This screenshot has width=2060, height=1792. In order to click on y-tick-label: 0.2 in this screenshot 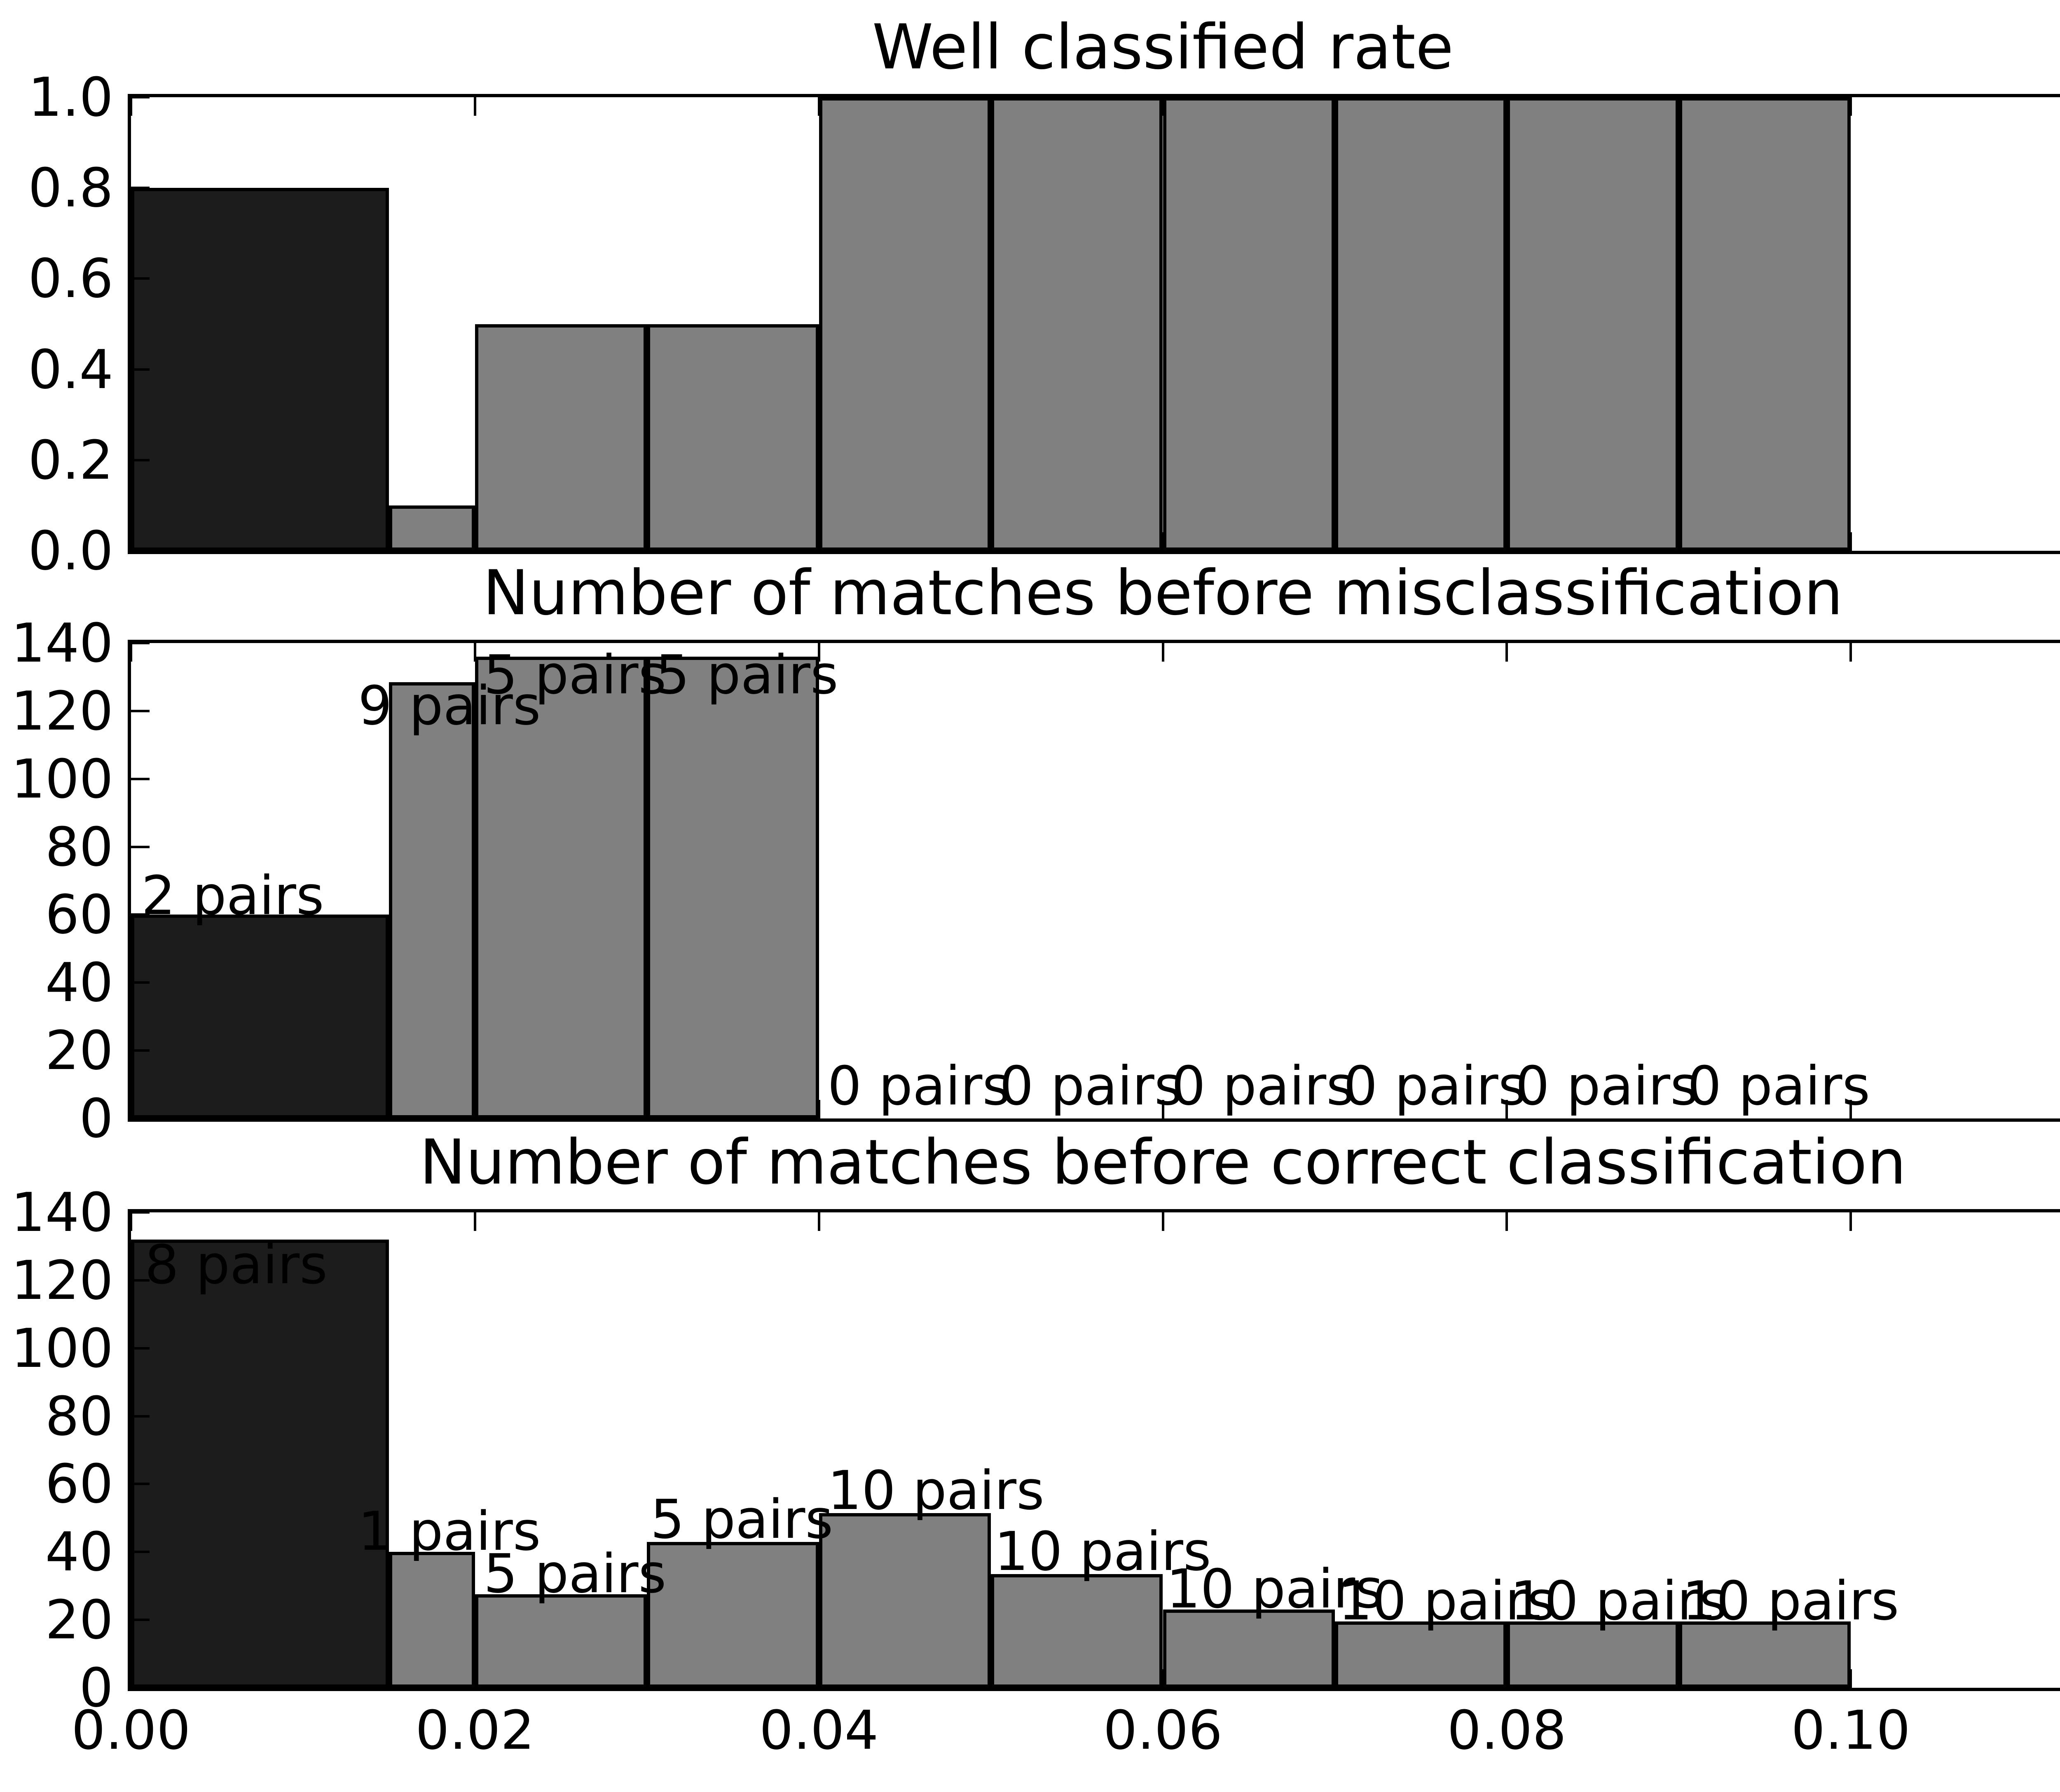, I will do `click(70, 459)`.